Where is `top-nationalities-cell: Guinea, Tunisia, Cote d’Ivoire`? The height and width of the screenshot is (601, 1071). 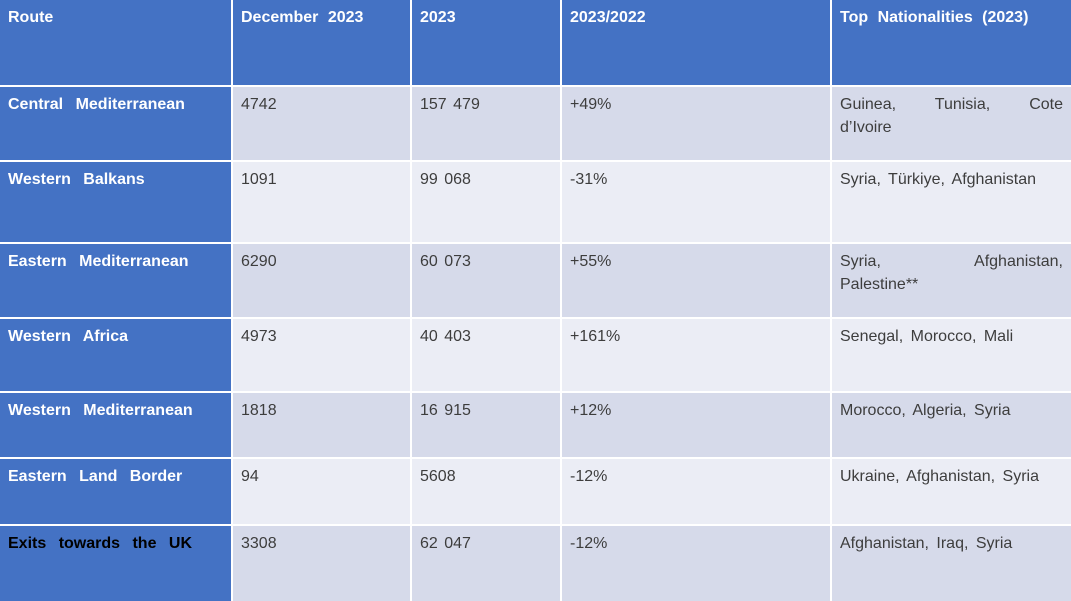 top-nationalities-cell: Guinea, Tunisia, Cote d’Ivoire is located at coordinates (950, 123).